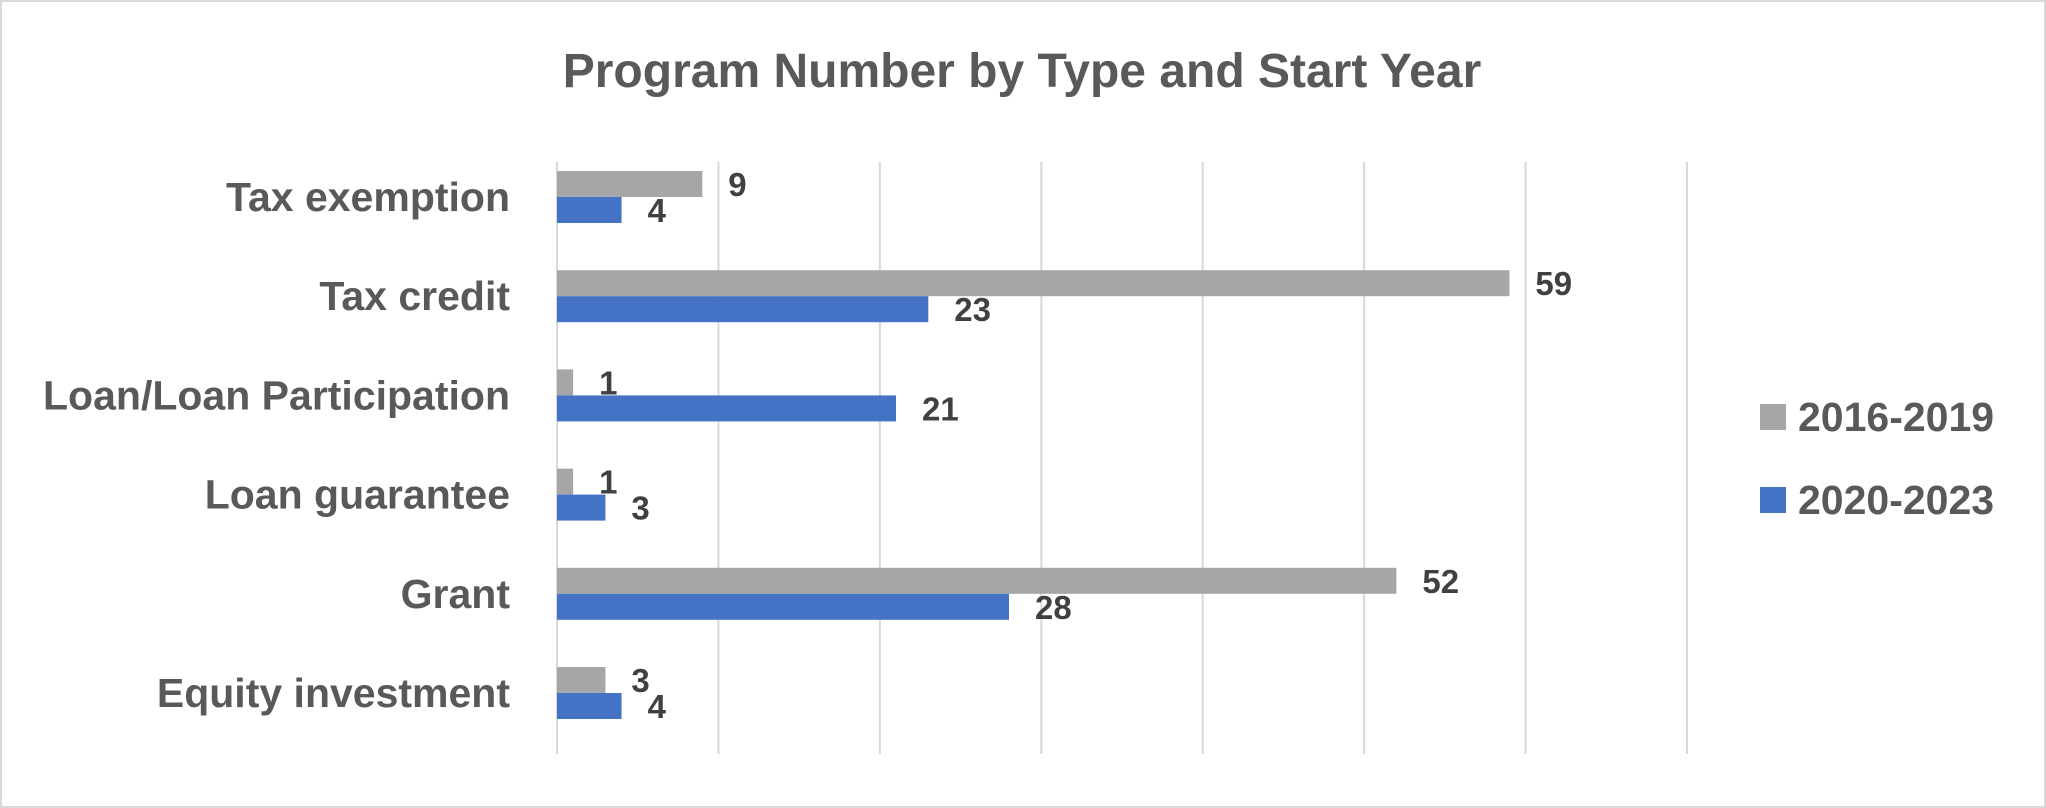 The height and width of the screenshot is (808, 2046). I want to click on legend-swatch-2016-2019, so click(1773, 417).